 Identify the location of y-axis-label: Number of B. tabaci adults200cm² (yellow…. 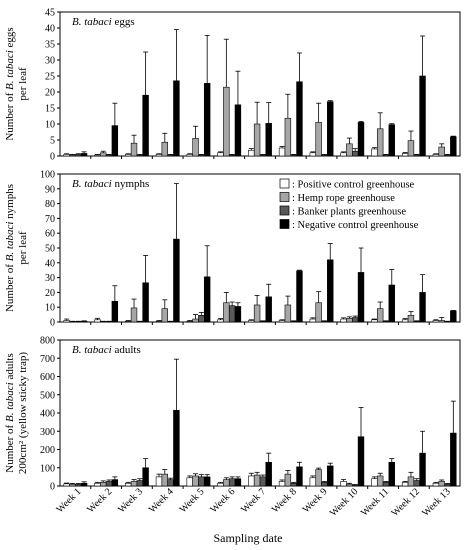
(16, 413).